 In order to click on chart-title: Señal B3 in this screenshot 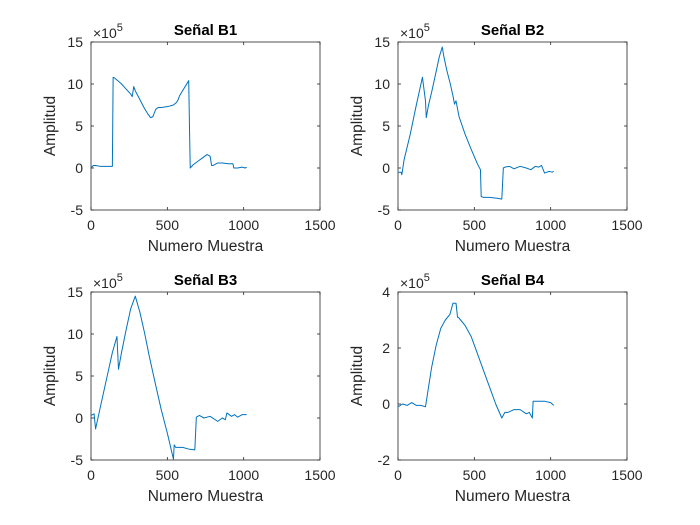, I will do `click(205, 280)`.